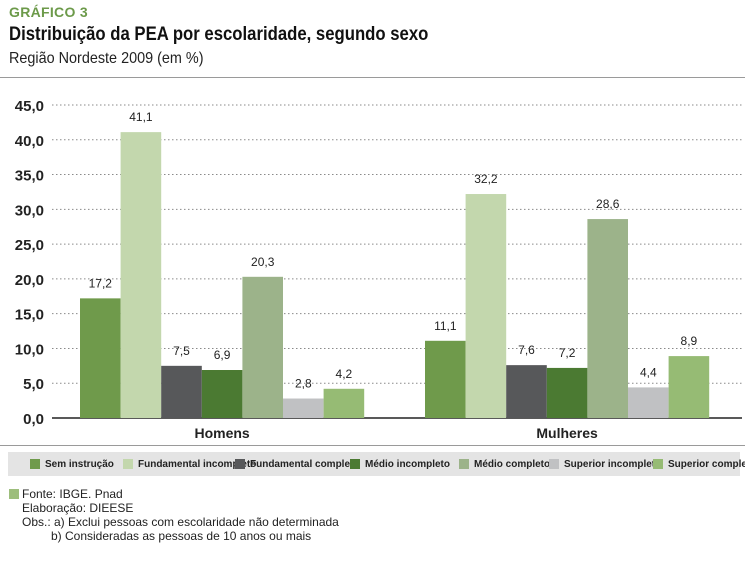 This screenshot has height=575, width=745. Describe the element at coordinates (29, 106) in the screenshot. I see `y-tick-label: 45,0` at that location.